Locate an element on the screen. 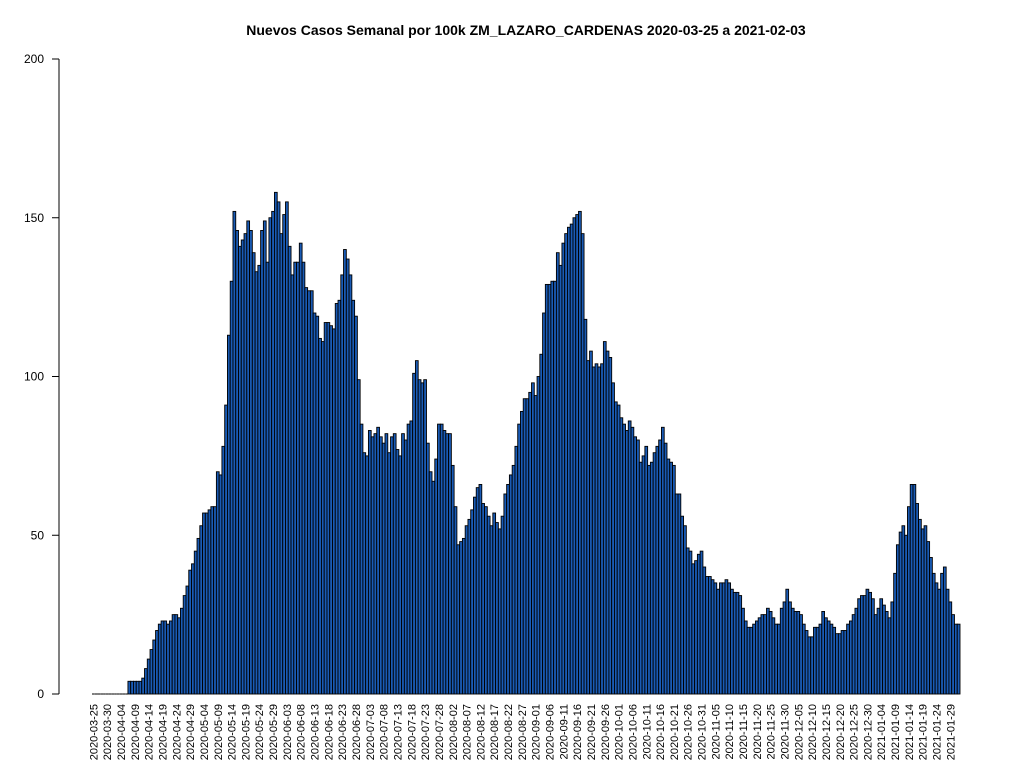  x-tick-label: 2020-12-30 is located at coordinates (868, 732).